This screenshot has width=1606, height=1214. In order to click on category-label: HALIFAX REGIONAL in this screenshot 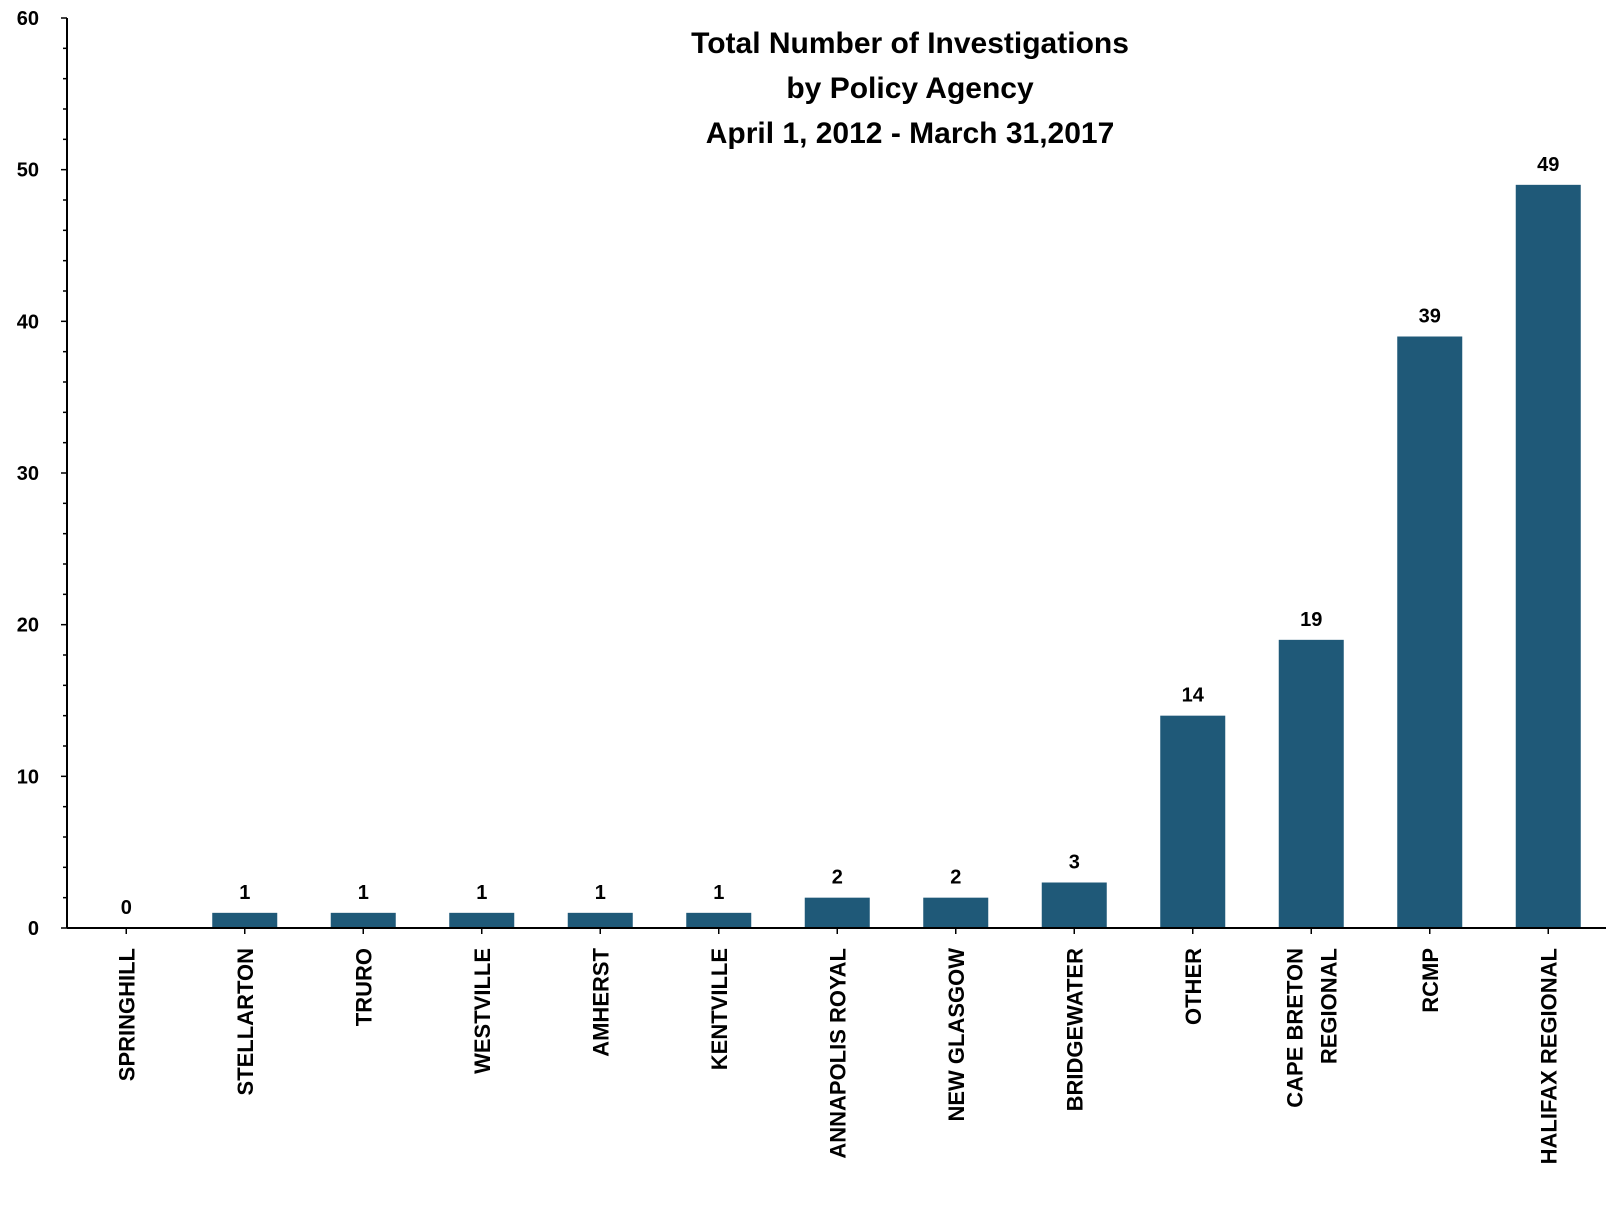, I will do `click(1548, 1056)`.